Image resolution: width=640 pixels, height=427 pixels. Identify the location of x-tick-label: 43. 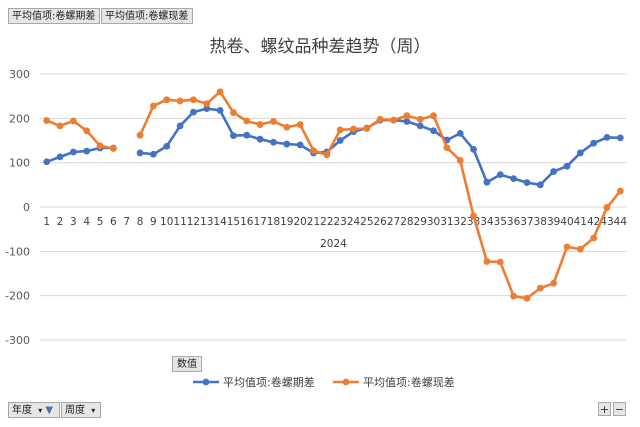
(606, 222).